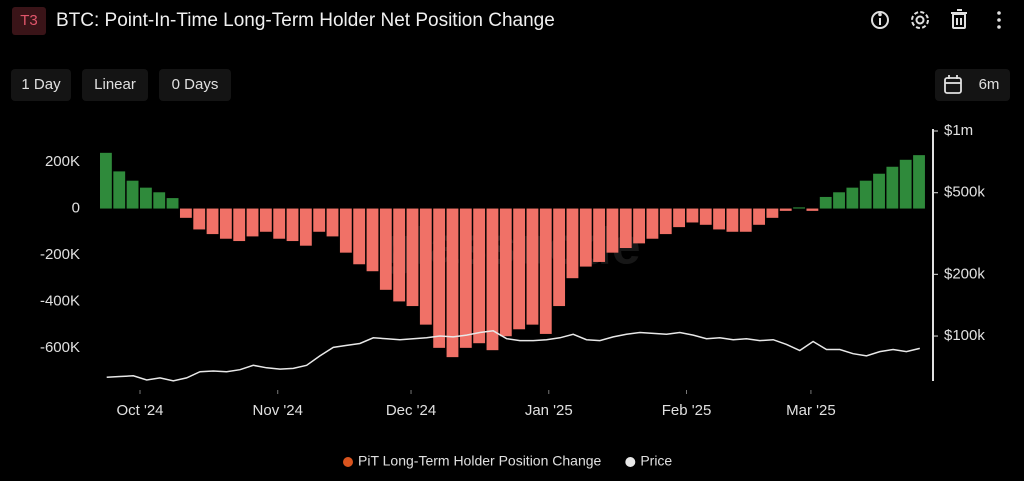 This screenshot has width=1024, height=481. I want to click on resolution-button, so click(41, 85).